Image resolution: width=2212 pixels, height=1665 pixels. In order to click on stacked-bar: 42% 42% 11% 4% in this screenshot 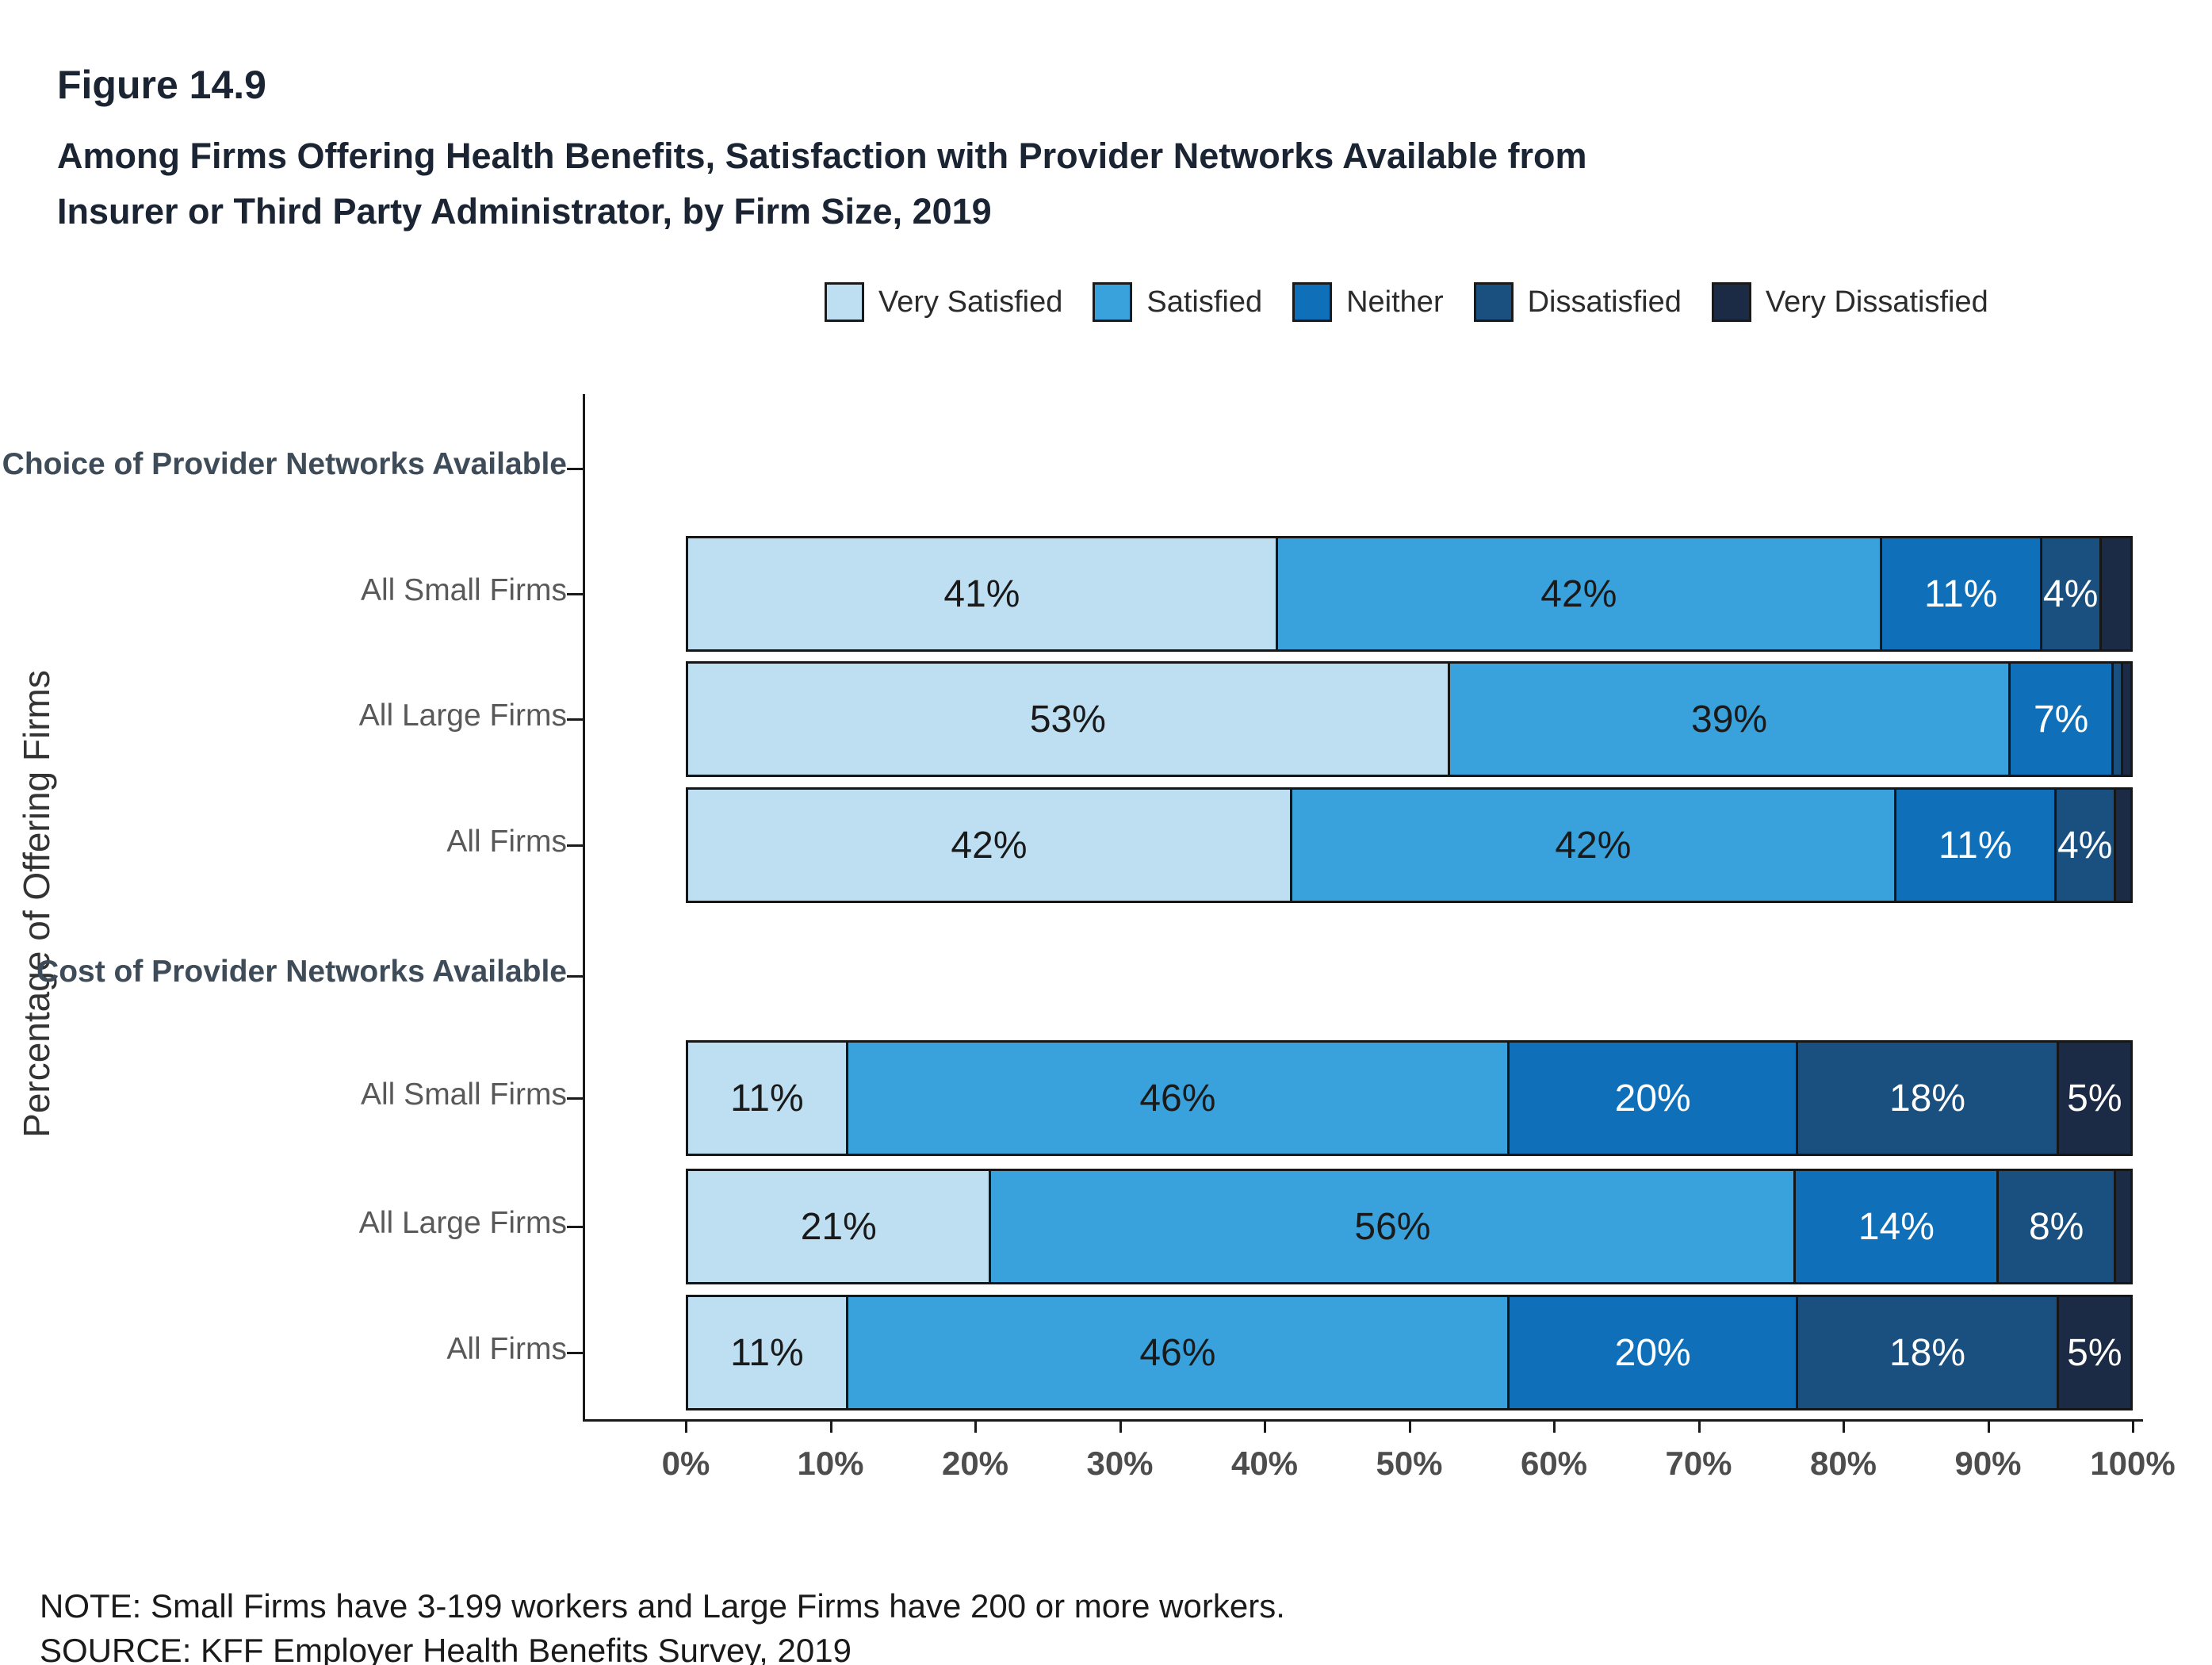, I will do `click(1409, 845)`.